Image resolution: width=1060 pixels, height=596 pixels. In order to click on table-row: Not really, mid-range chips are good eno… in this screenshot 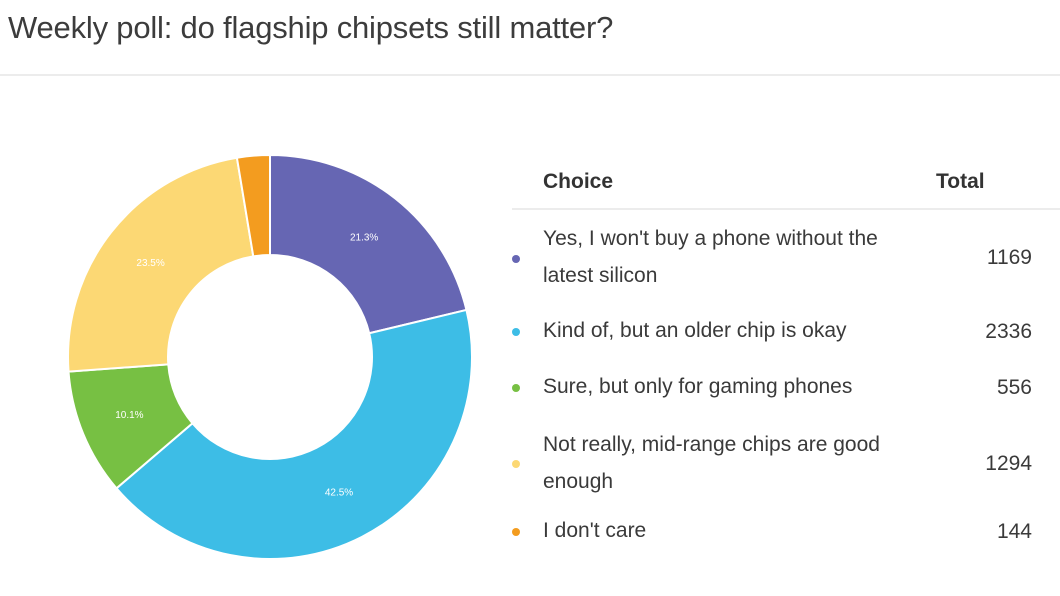, I will do `click(786, 462)`.